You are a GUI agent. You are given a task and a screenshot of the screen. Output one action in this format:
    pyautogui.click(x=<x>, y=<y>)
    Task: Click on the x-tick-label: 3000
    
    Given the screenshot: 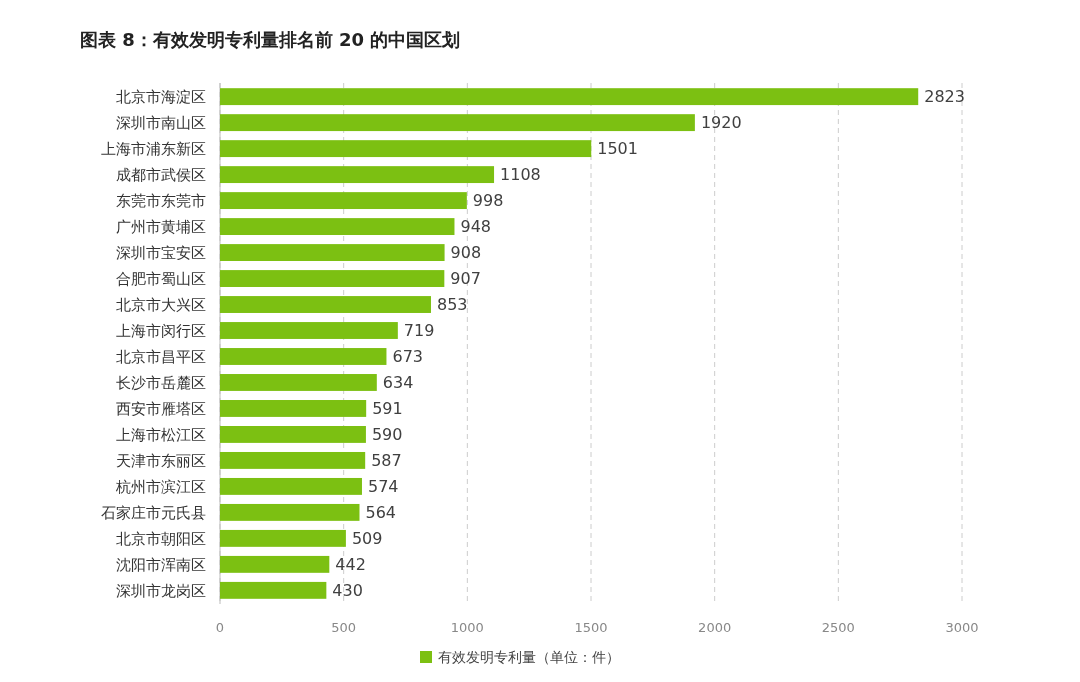 What is the action you would take?
    pyautogui.click(x=962, y=627)
    